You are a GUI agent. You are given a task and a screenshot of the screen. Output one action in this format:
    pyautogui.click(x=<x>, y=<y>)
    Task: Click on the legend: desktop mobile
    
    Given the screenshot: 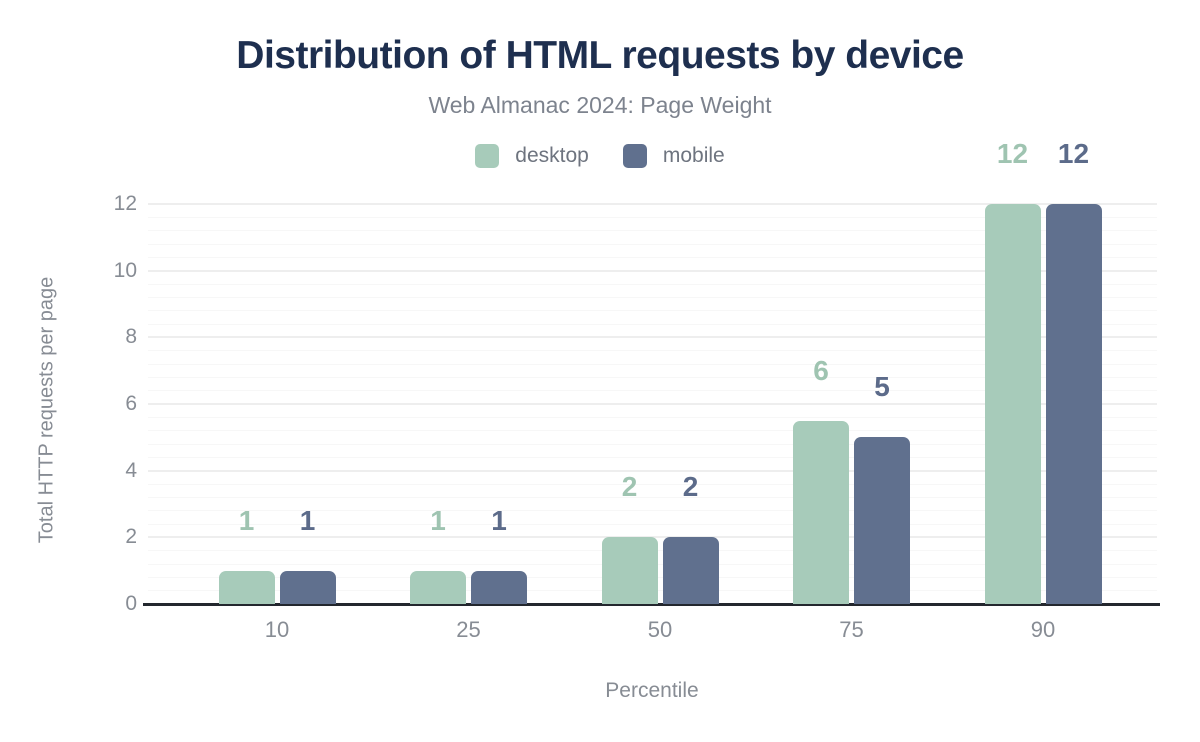 What is the action you would take?
    pyautogui.click(x=600, y=156)
    